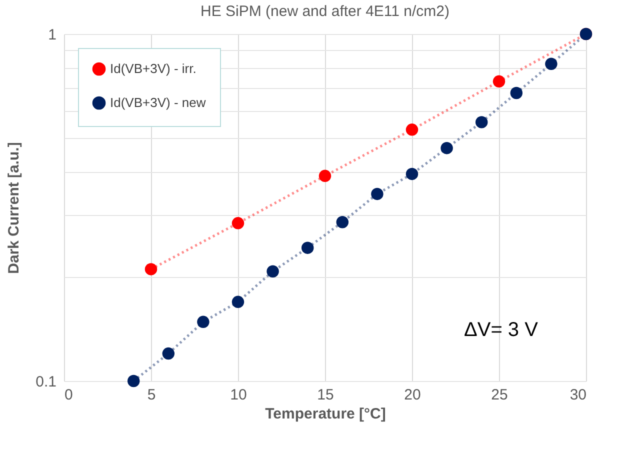 The height and width of the screenshot is (460, 642). I want to click on x-tick-label: 25, so click(499, 395).